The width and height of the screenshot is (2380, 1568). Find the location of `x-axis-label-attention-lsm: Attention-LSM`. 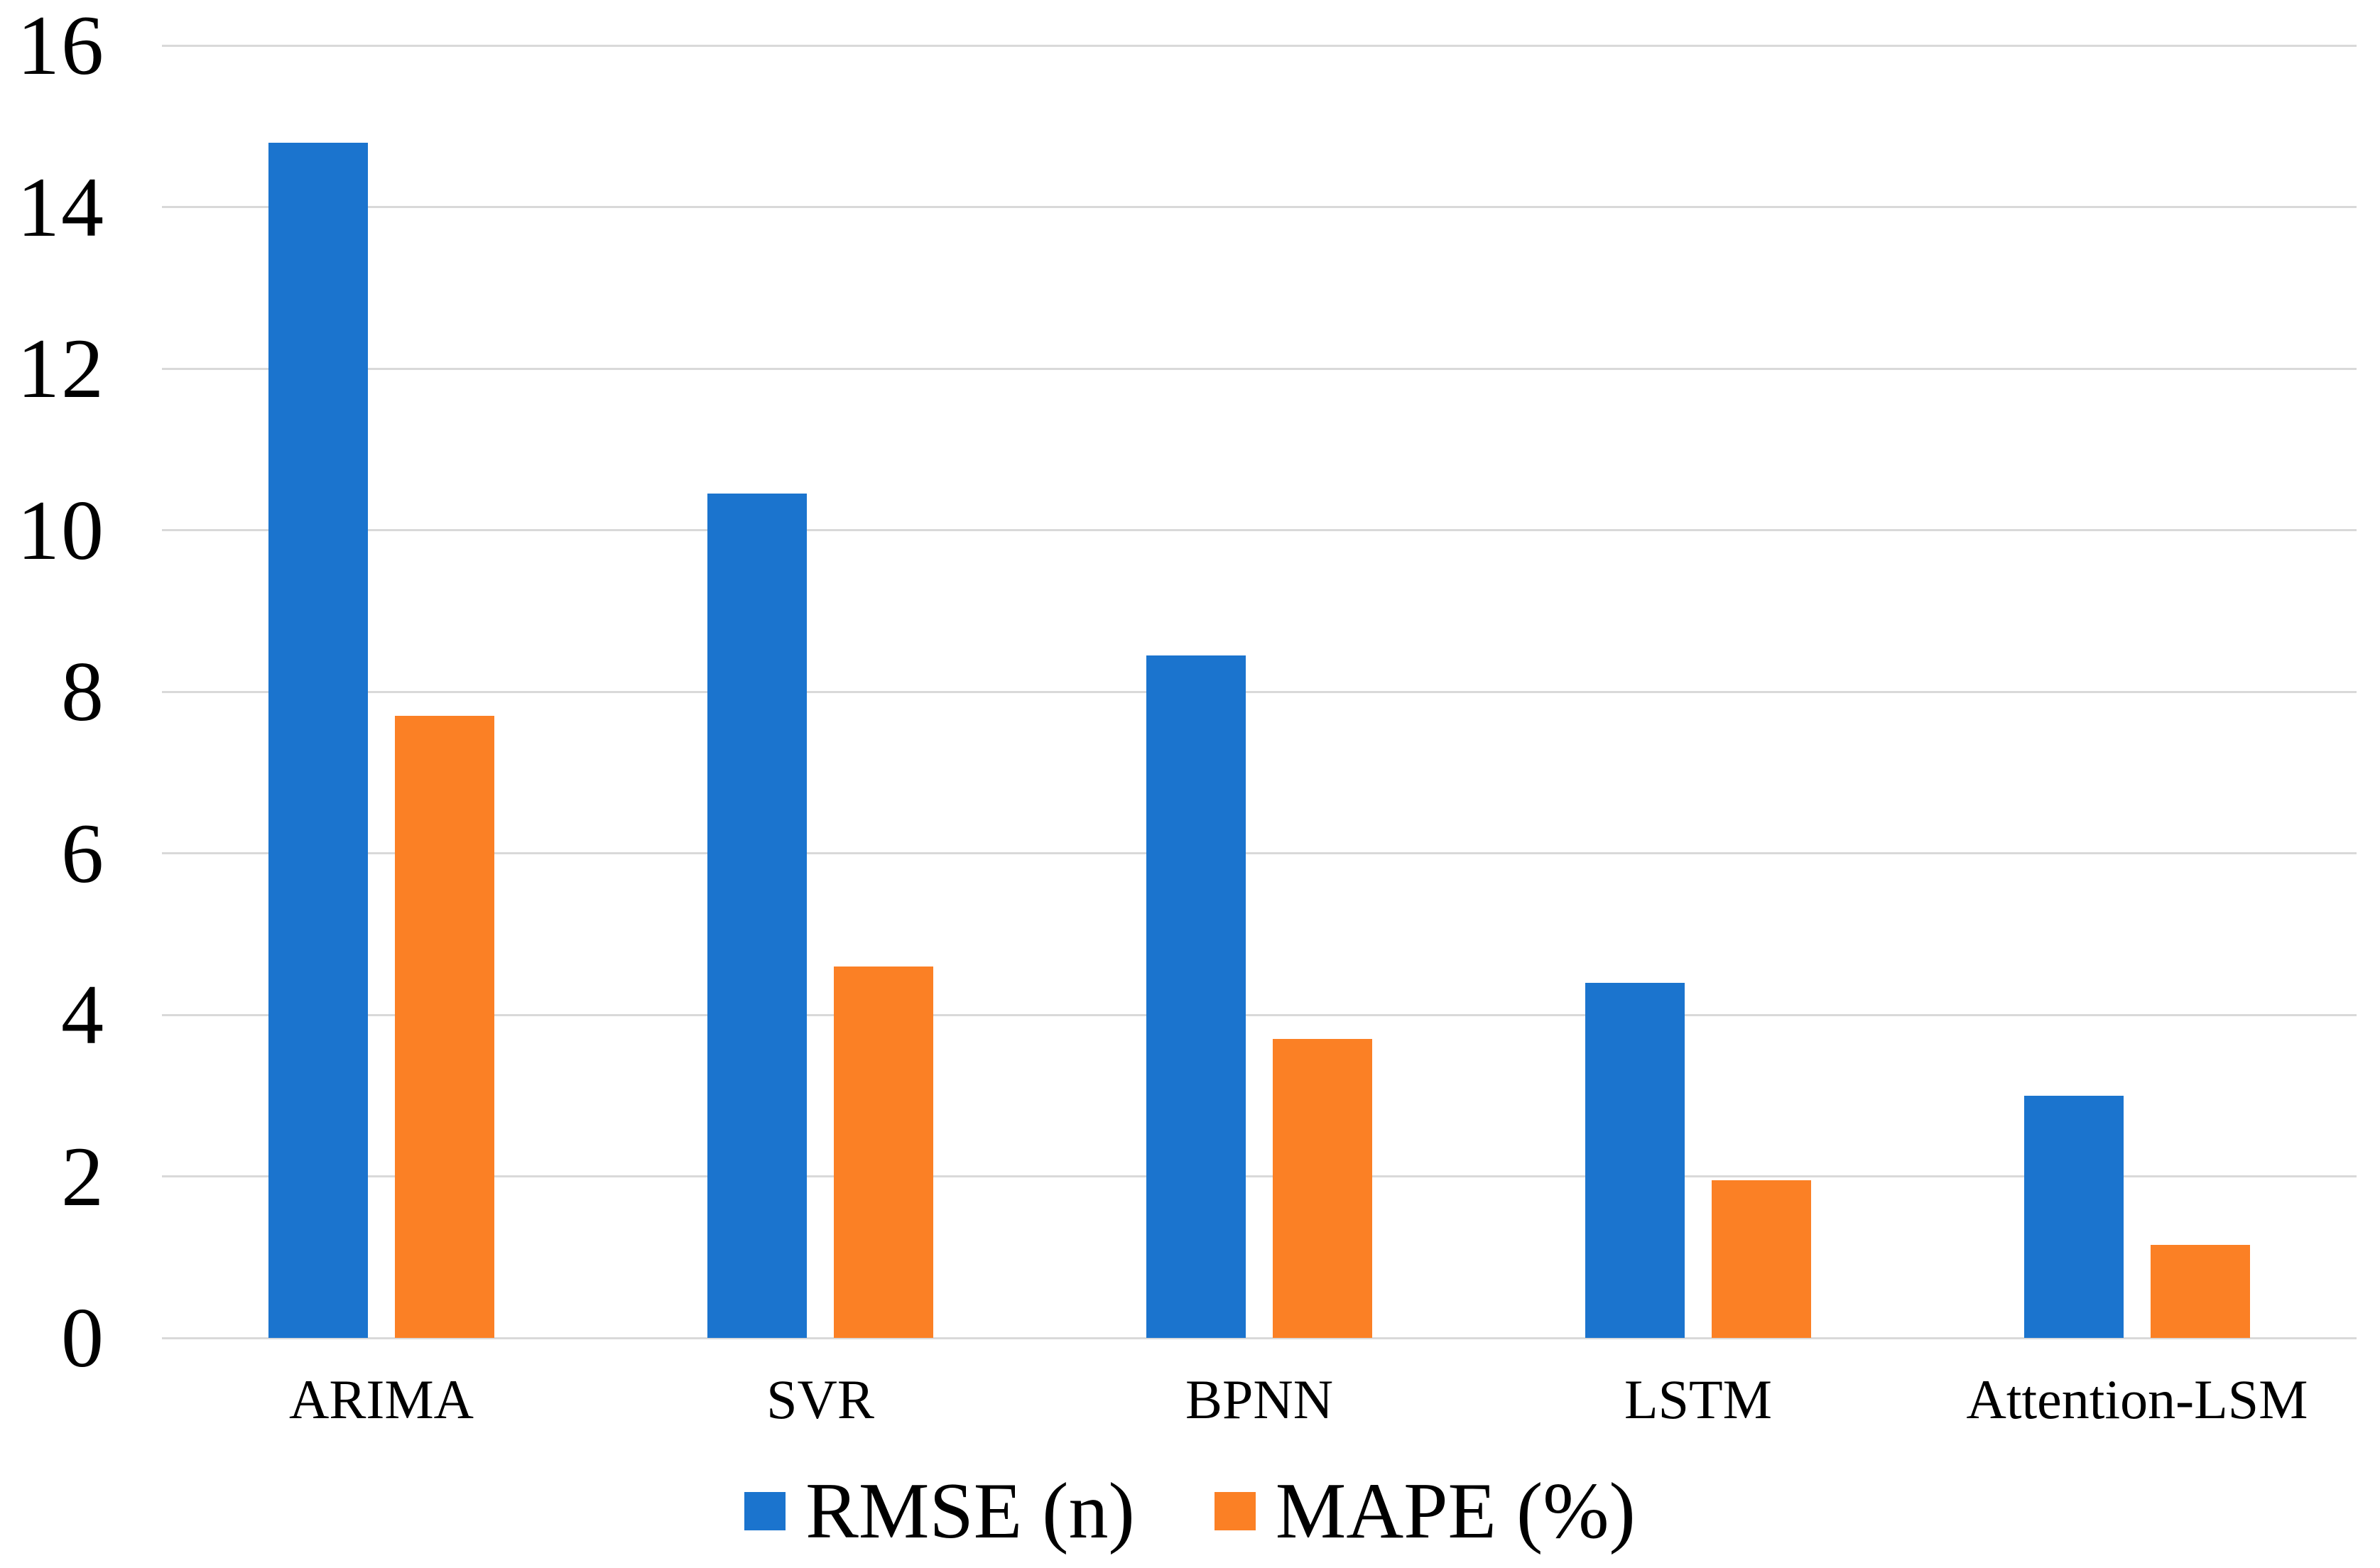

x-axis-label-attention-lsm: Attention-LSM is located at coordinates (2137, 1399).